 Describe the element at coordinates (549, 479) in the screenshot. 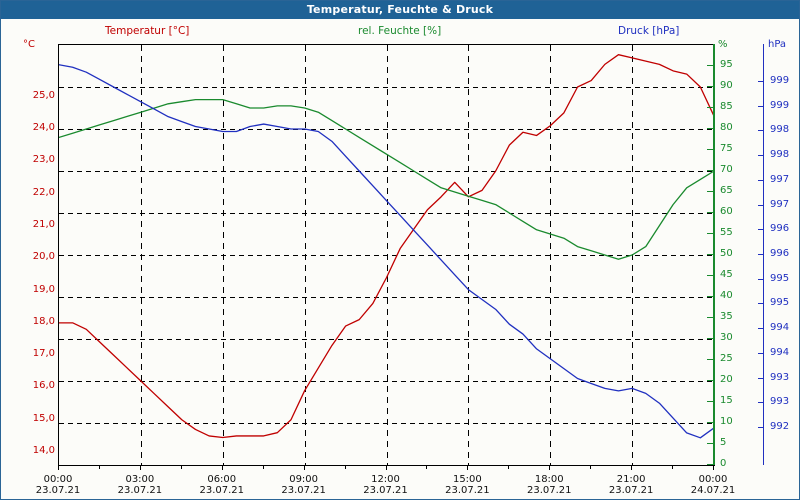

I see `x-tick-time: 18:00` at that location.